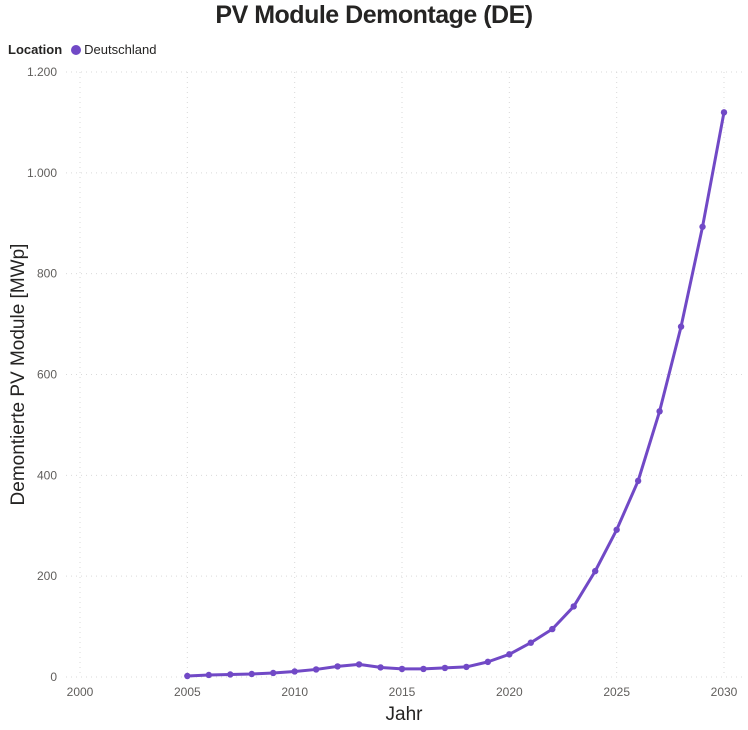  What do you see at coordinates (47, 475) in the screenshot?
I see `y-tick-label: 400` at bounding box center [47, 475].